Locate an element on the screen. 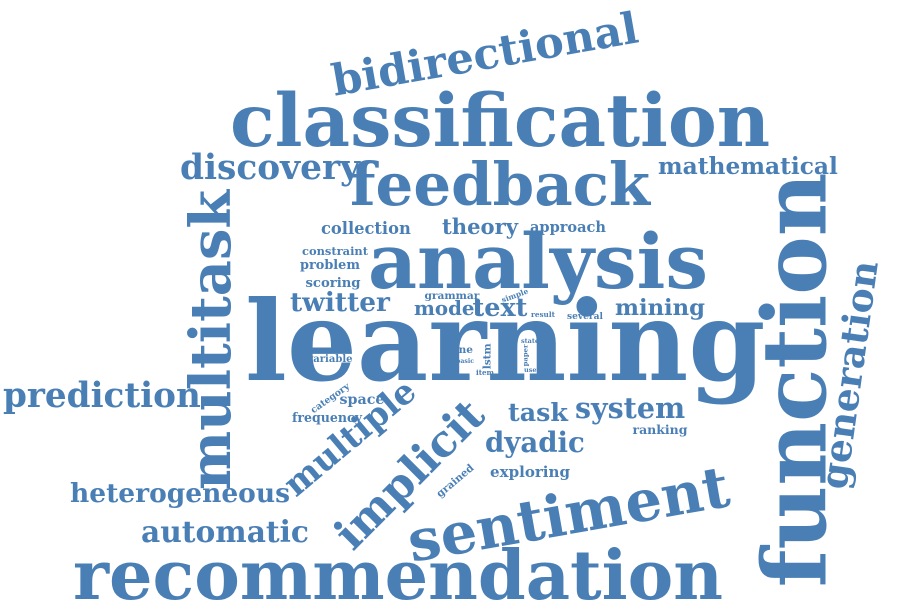 The width and height of the screenshot is (900, 613). word-mining: mining is located at coordinates (660, 307).